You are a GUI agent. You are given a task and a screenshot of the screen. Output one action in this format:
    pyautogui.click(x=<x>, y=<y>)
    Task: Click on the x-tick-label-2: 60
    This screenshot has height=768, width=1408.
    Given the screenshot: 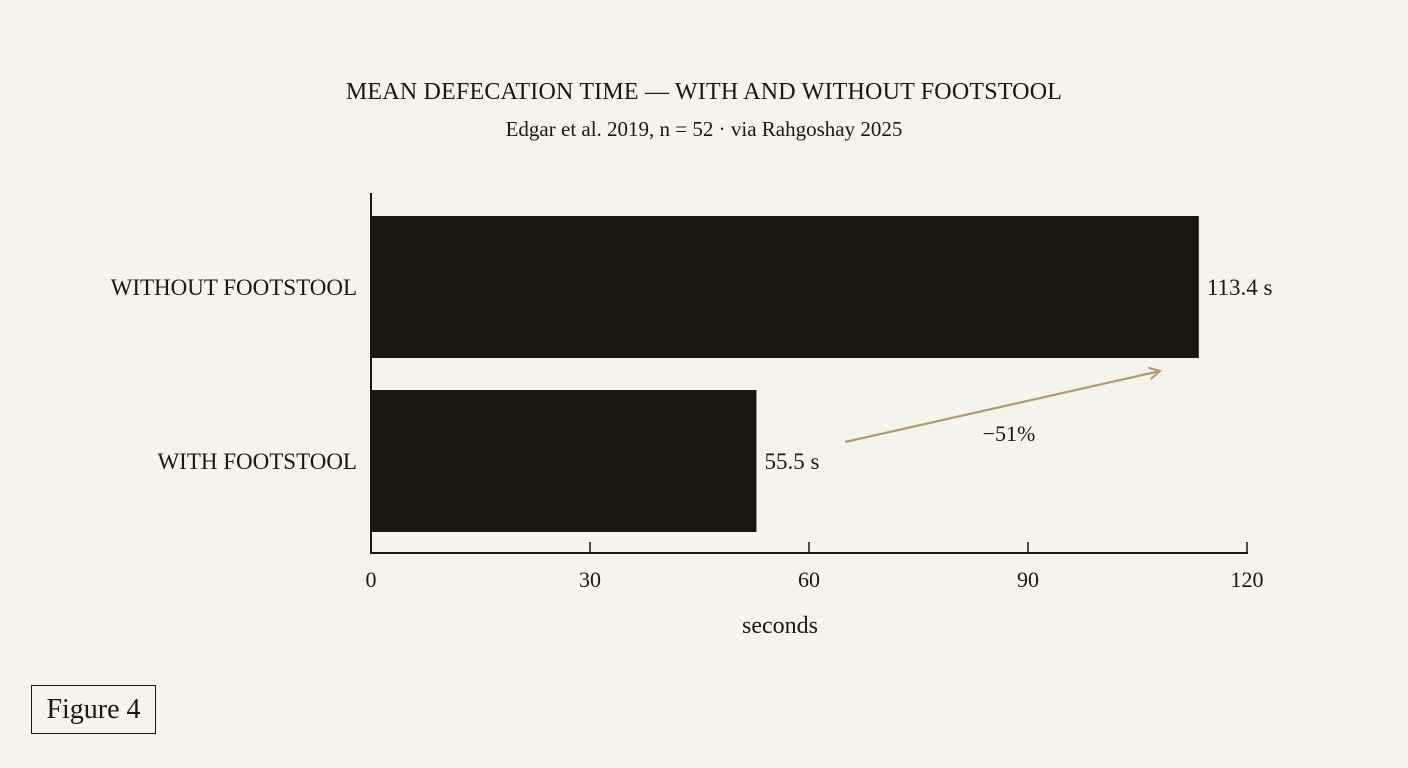 What is the action you would take?
    pyautogui.click(x=809, y=579)
    